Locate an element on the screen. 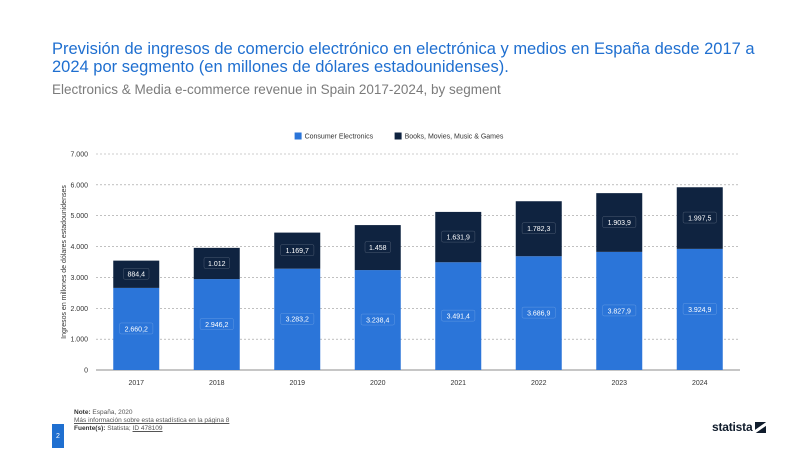  data-label: 3.283,2 is located at coordinates (297, 320).